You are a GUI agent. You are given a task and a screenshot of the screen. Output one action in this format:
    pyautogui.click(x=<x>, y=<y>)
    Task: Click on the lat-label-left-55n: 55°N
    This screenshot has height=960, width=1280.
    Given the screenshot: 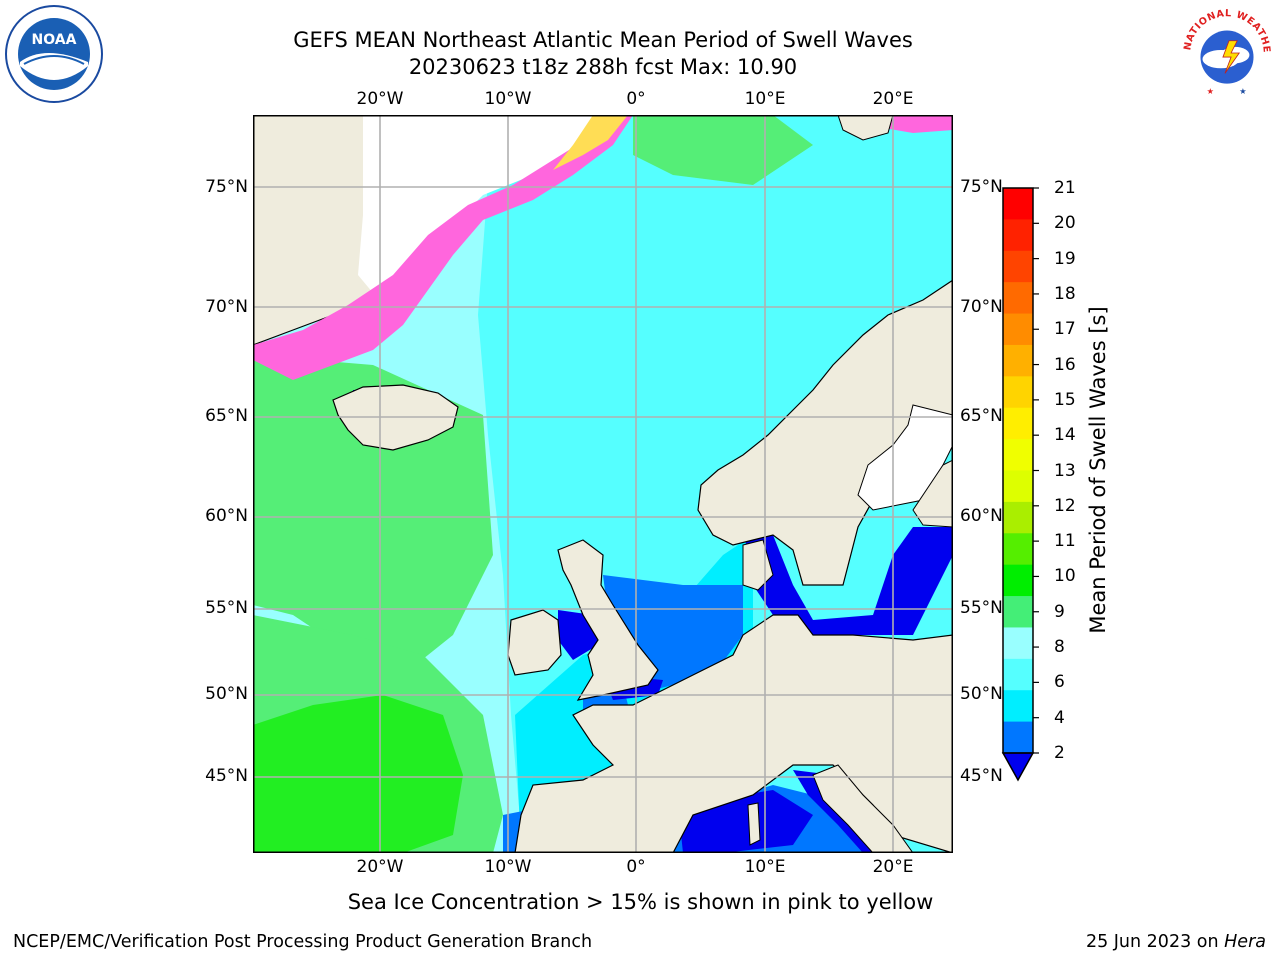 What is the action you would take?
    pyautogui.click(x=226, y=608)
    